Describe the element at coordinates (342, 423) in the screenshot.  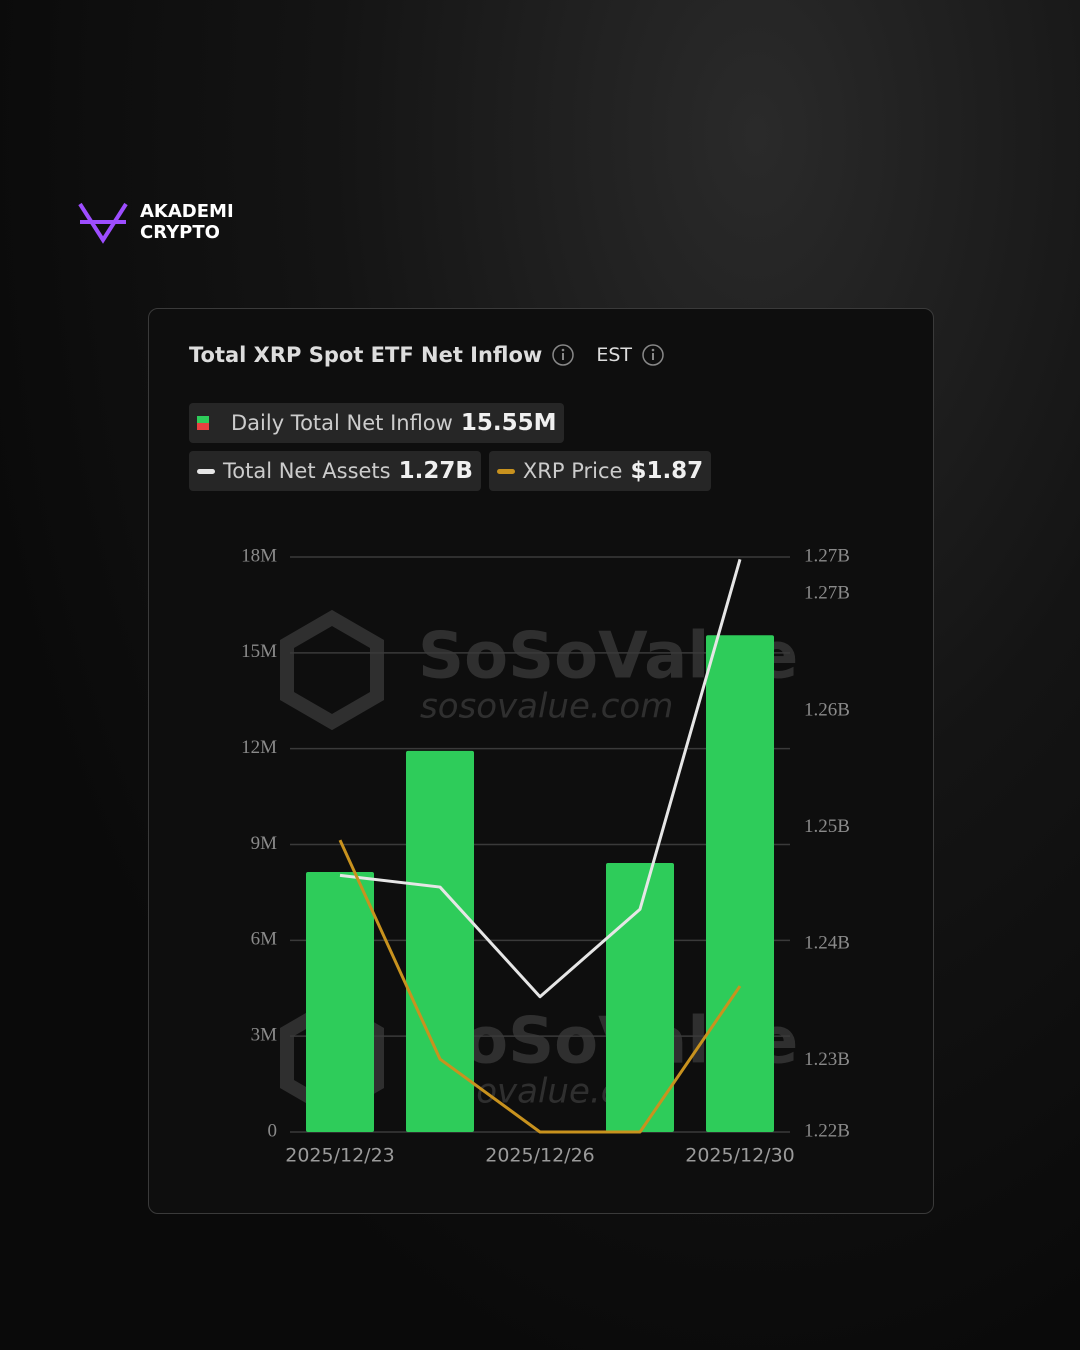
I see `legend-label: Daily Total Net Inflow` at that location.